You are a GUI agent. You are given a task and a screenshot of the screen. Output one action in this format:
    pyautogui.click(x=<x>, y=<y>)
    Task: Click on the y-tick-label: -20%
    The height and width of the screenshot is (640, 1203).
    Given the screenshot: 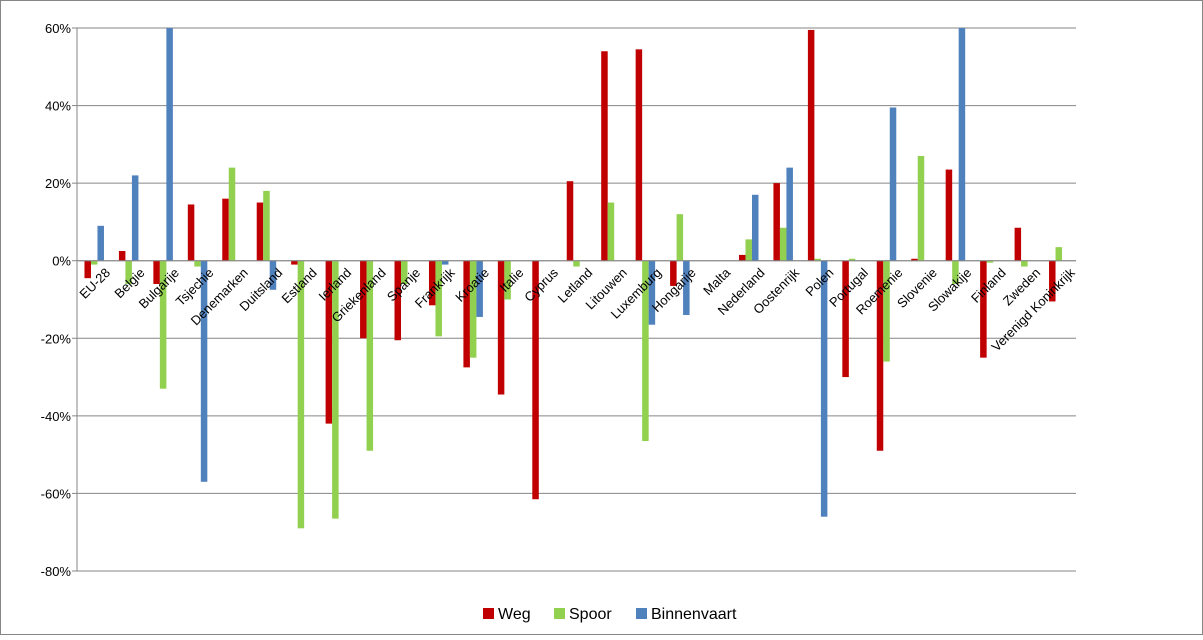 What is the action you would take?
    pyautogui.click(x=56, y=338)
    